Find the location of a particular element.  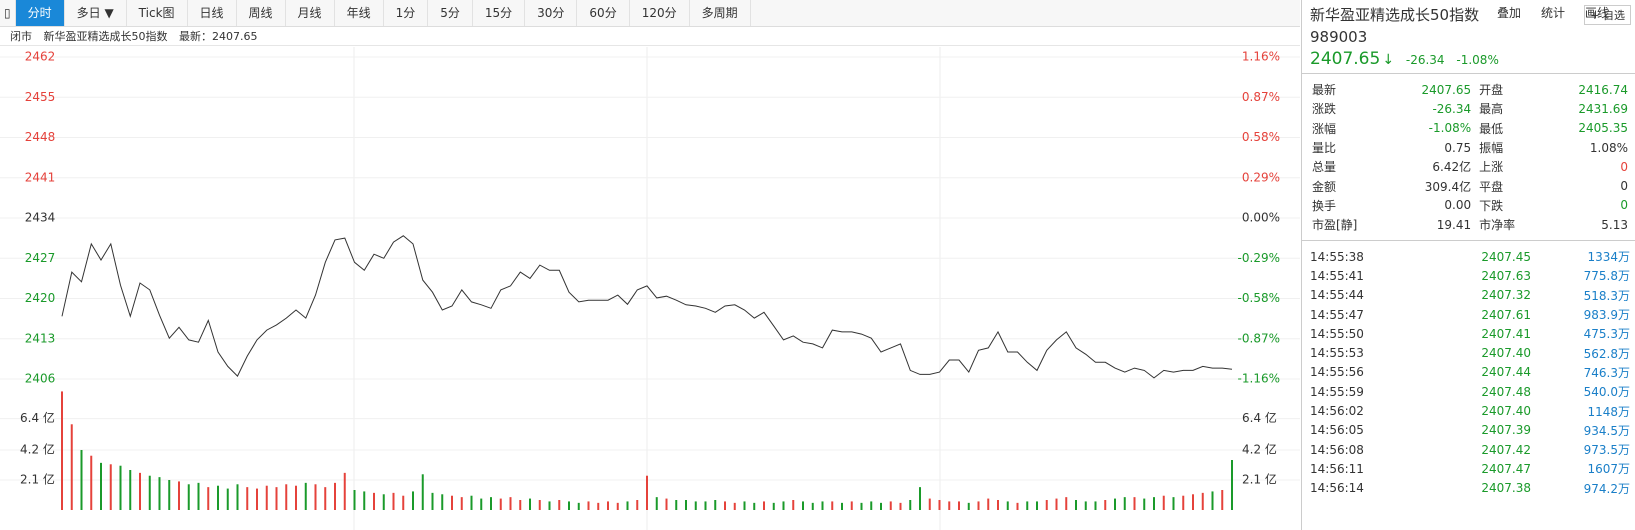

trade-price: 2407.45 is located at coordinates (1506, 256).